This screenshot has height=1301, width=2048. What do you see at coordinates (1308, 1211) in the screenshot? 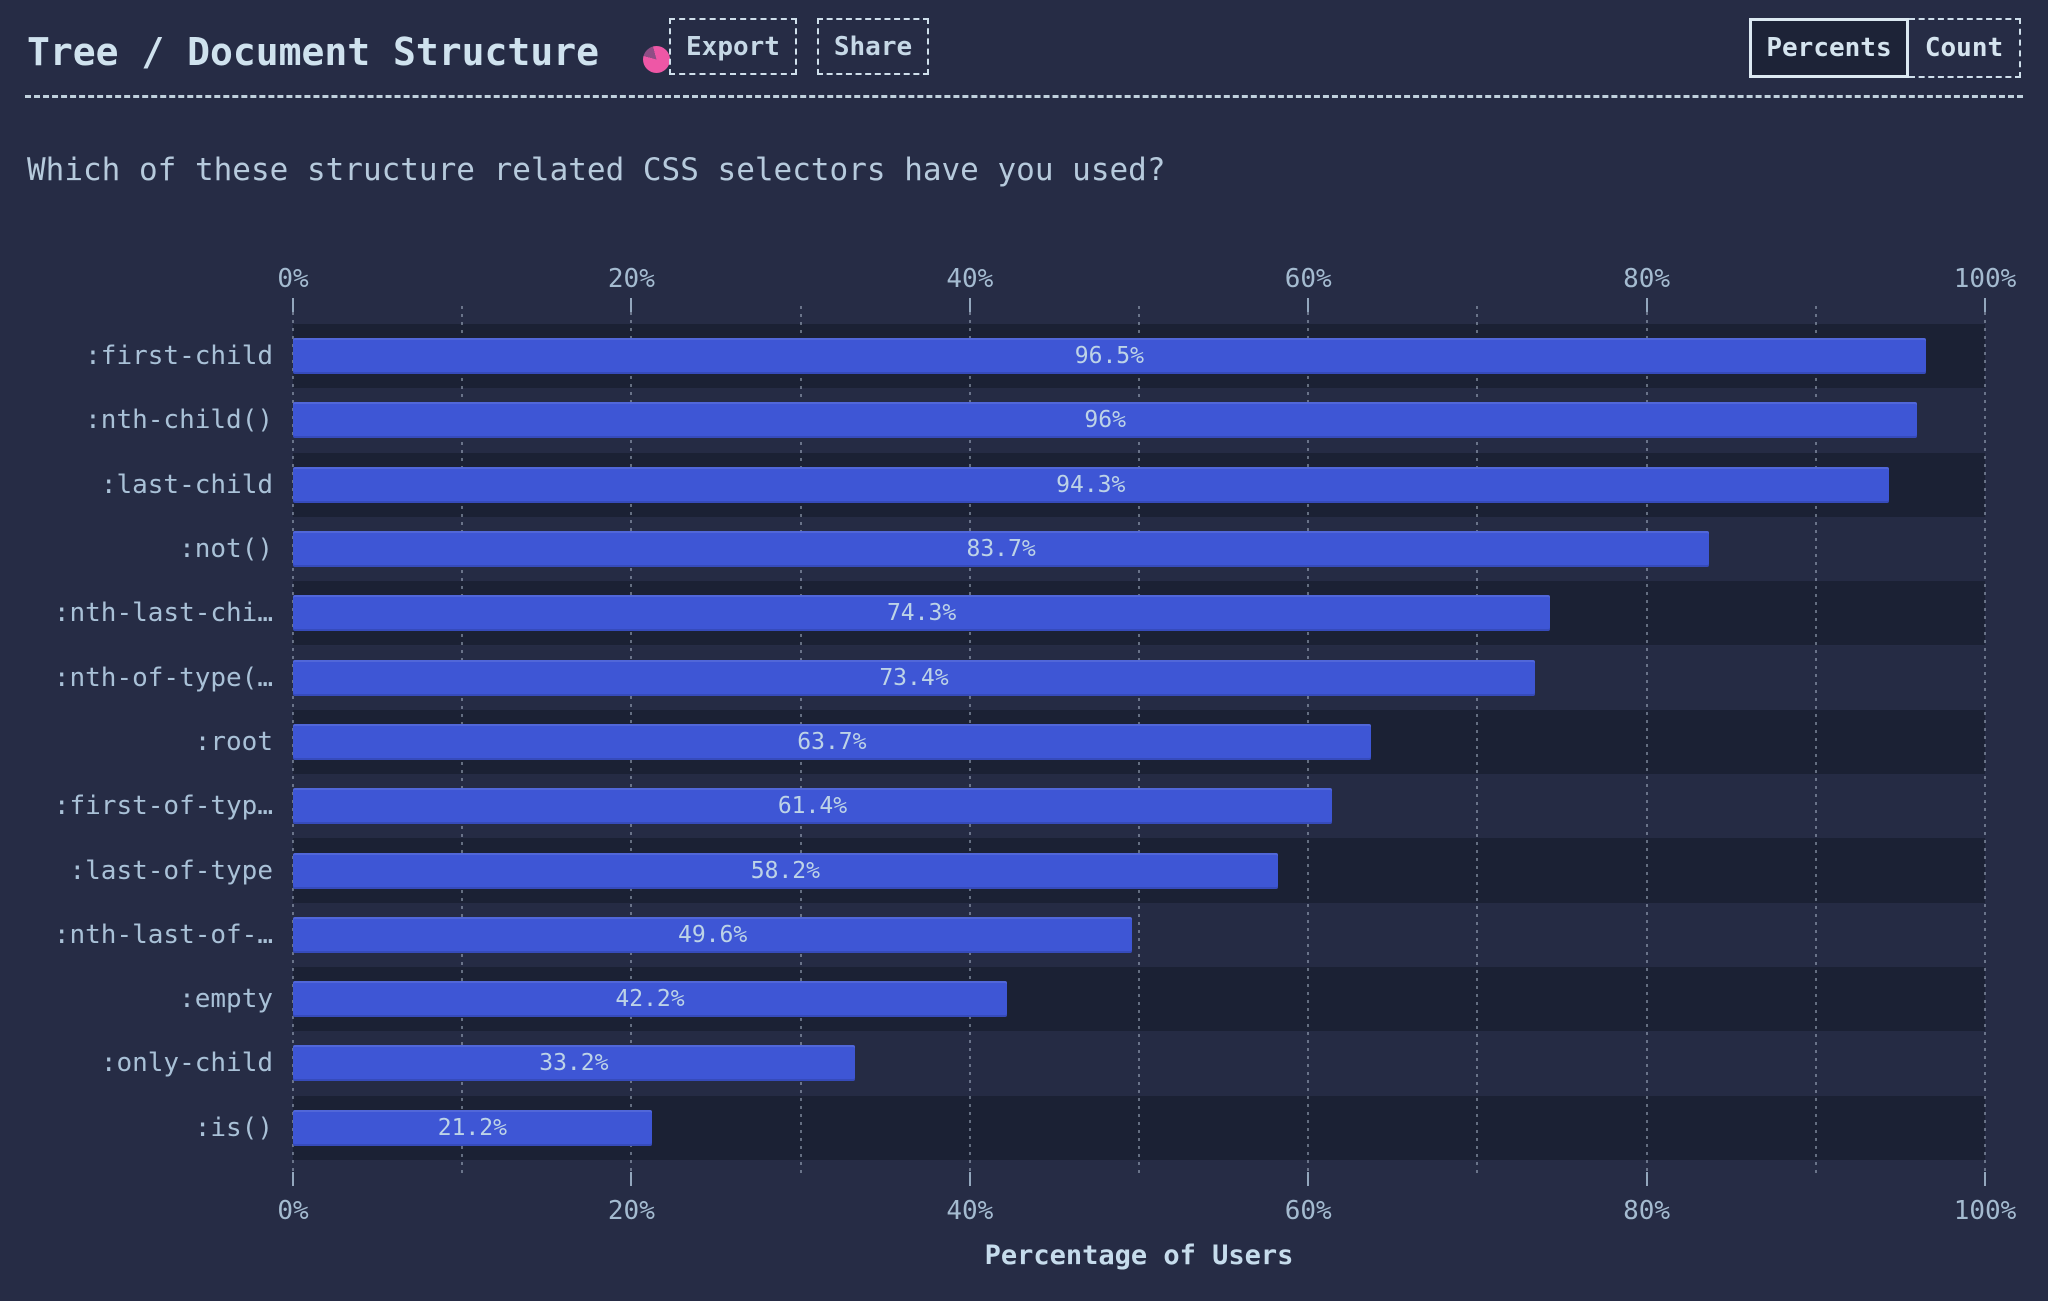
I see `axis-tick-label-bottom: 60%` at bounding box center [1308, 1211].